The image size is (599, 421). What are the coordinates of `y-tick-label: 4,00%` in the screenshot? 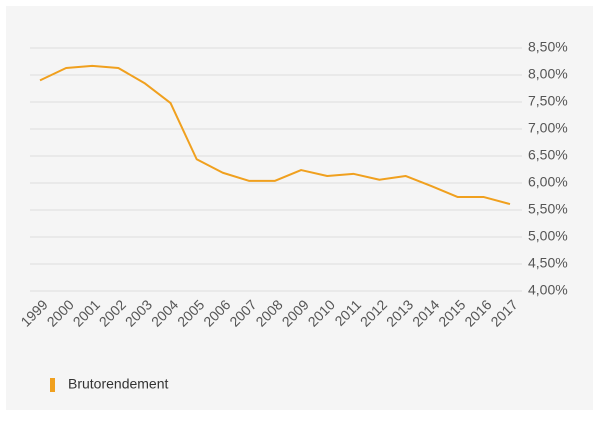 It's located at (548, 290).